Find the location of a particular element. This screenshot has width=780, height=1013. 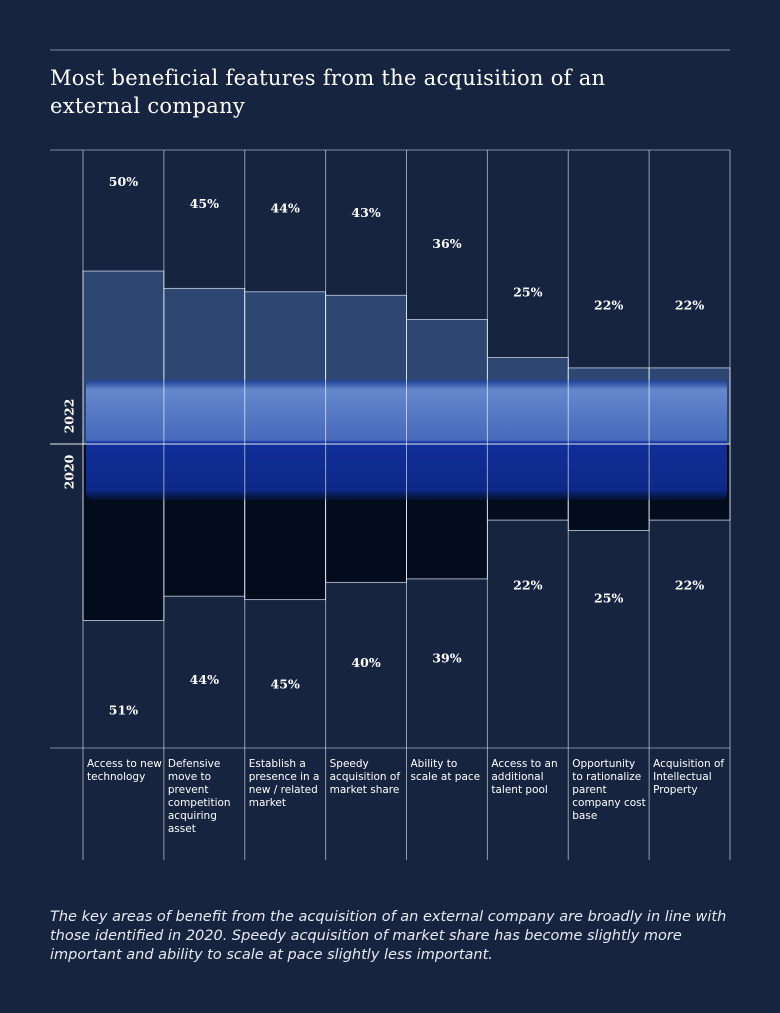

category-label-box: Speedy acquisition of market share is located at coordinates (365, 777).